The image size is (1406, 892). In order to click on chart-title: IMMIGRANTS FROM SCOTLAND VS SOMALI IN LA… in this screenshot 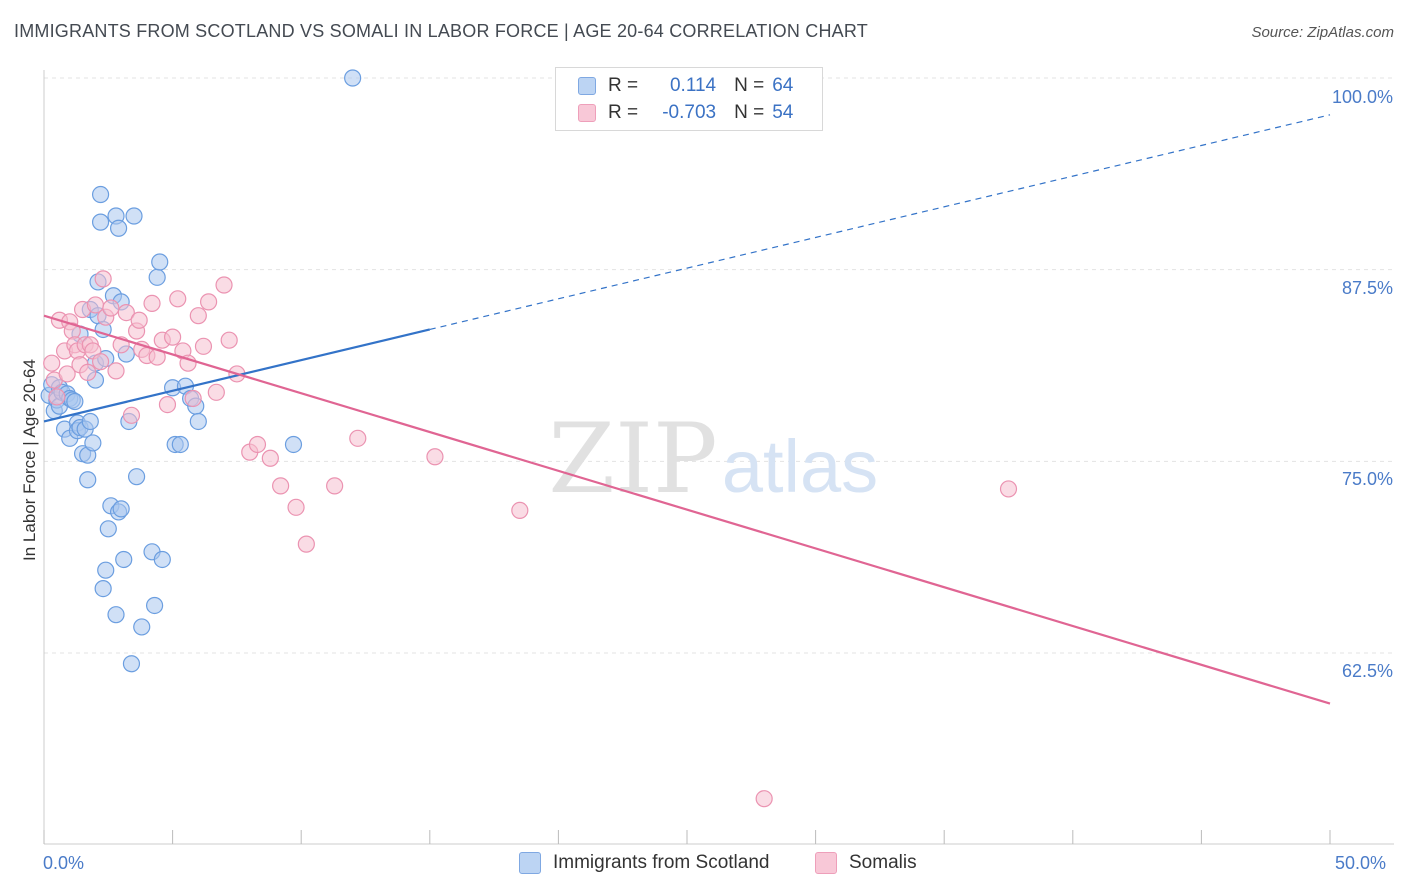, I will do `click(441, 31)`.